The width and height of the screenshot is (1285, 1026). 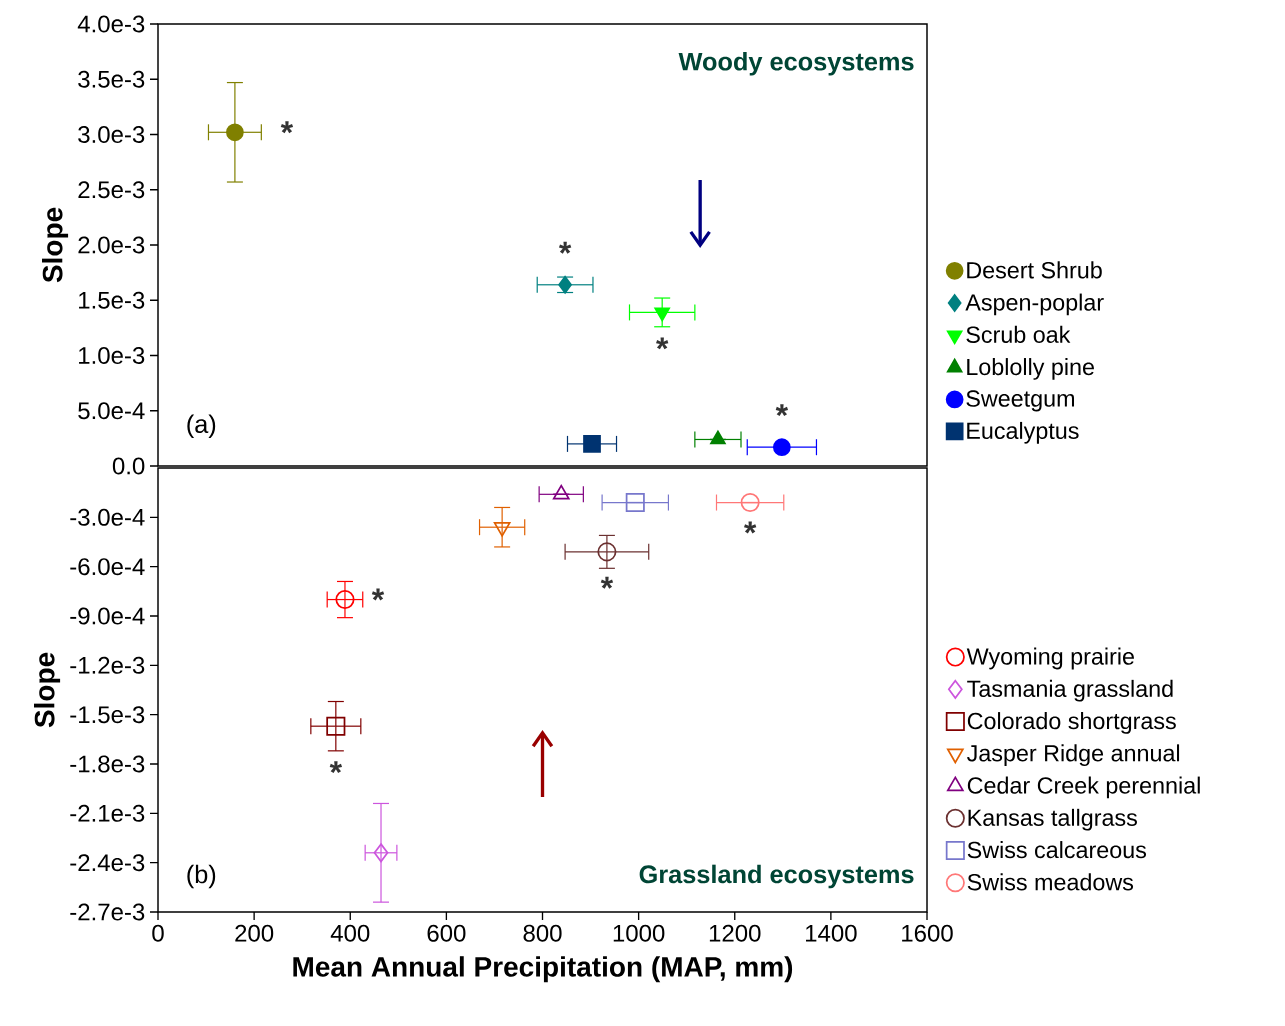 I want to click on y-tick-label: 4.0e-3, so click(x=111, y=24).